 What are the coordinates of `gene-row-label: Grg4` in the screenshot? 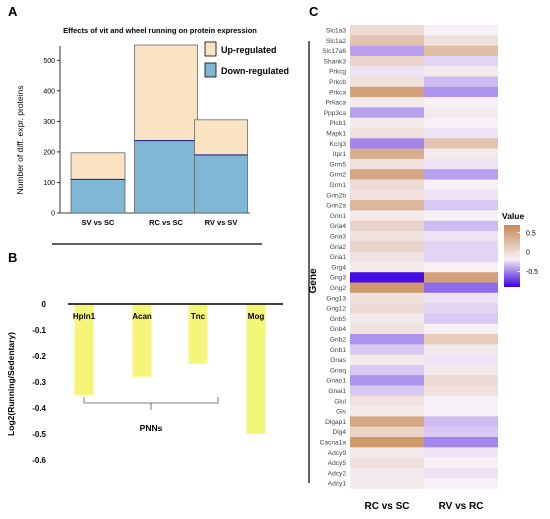 It's located at (338, 267).